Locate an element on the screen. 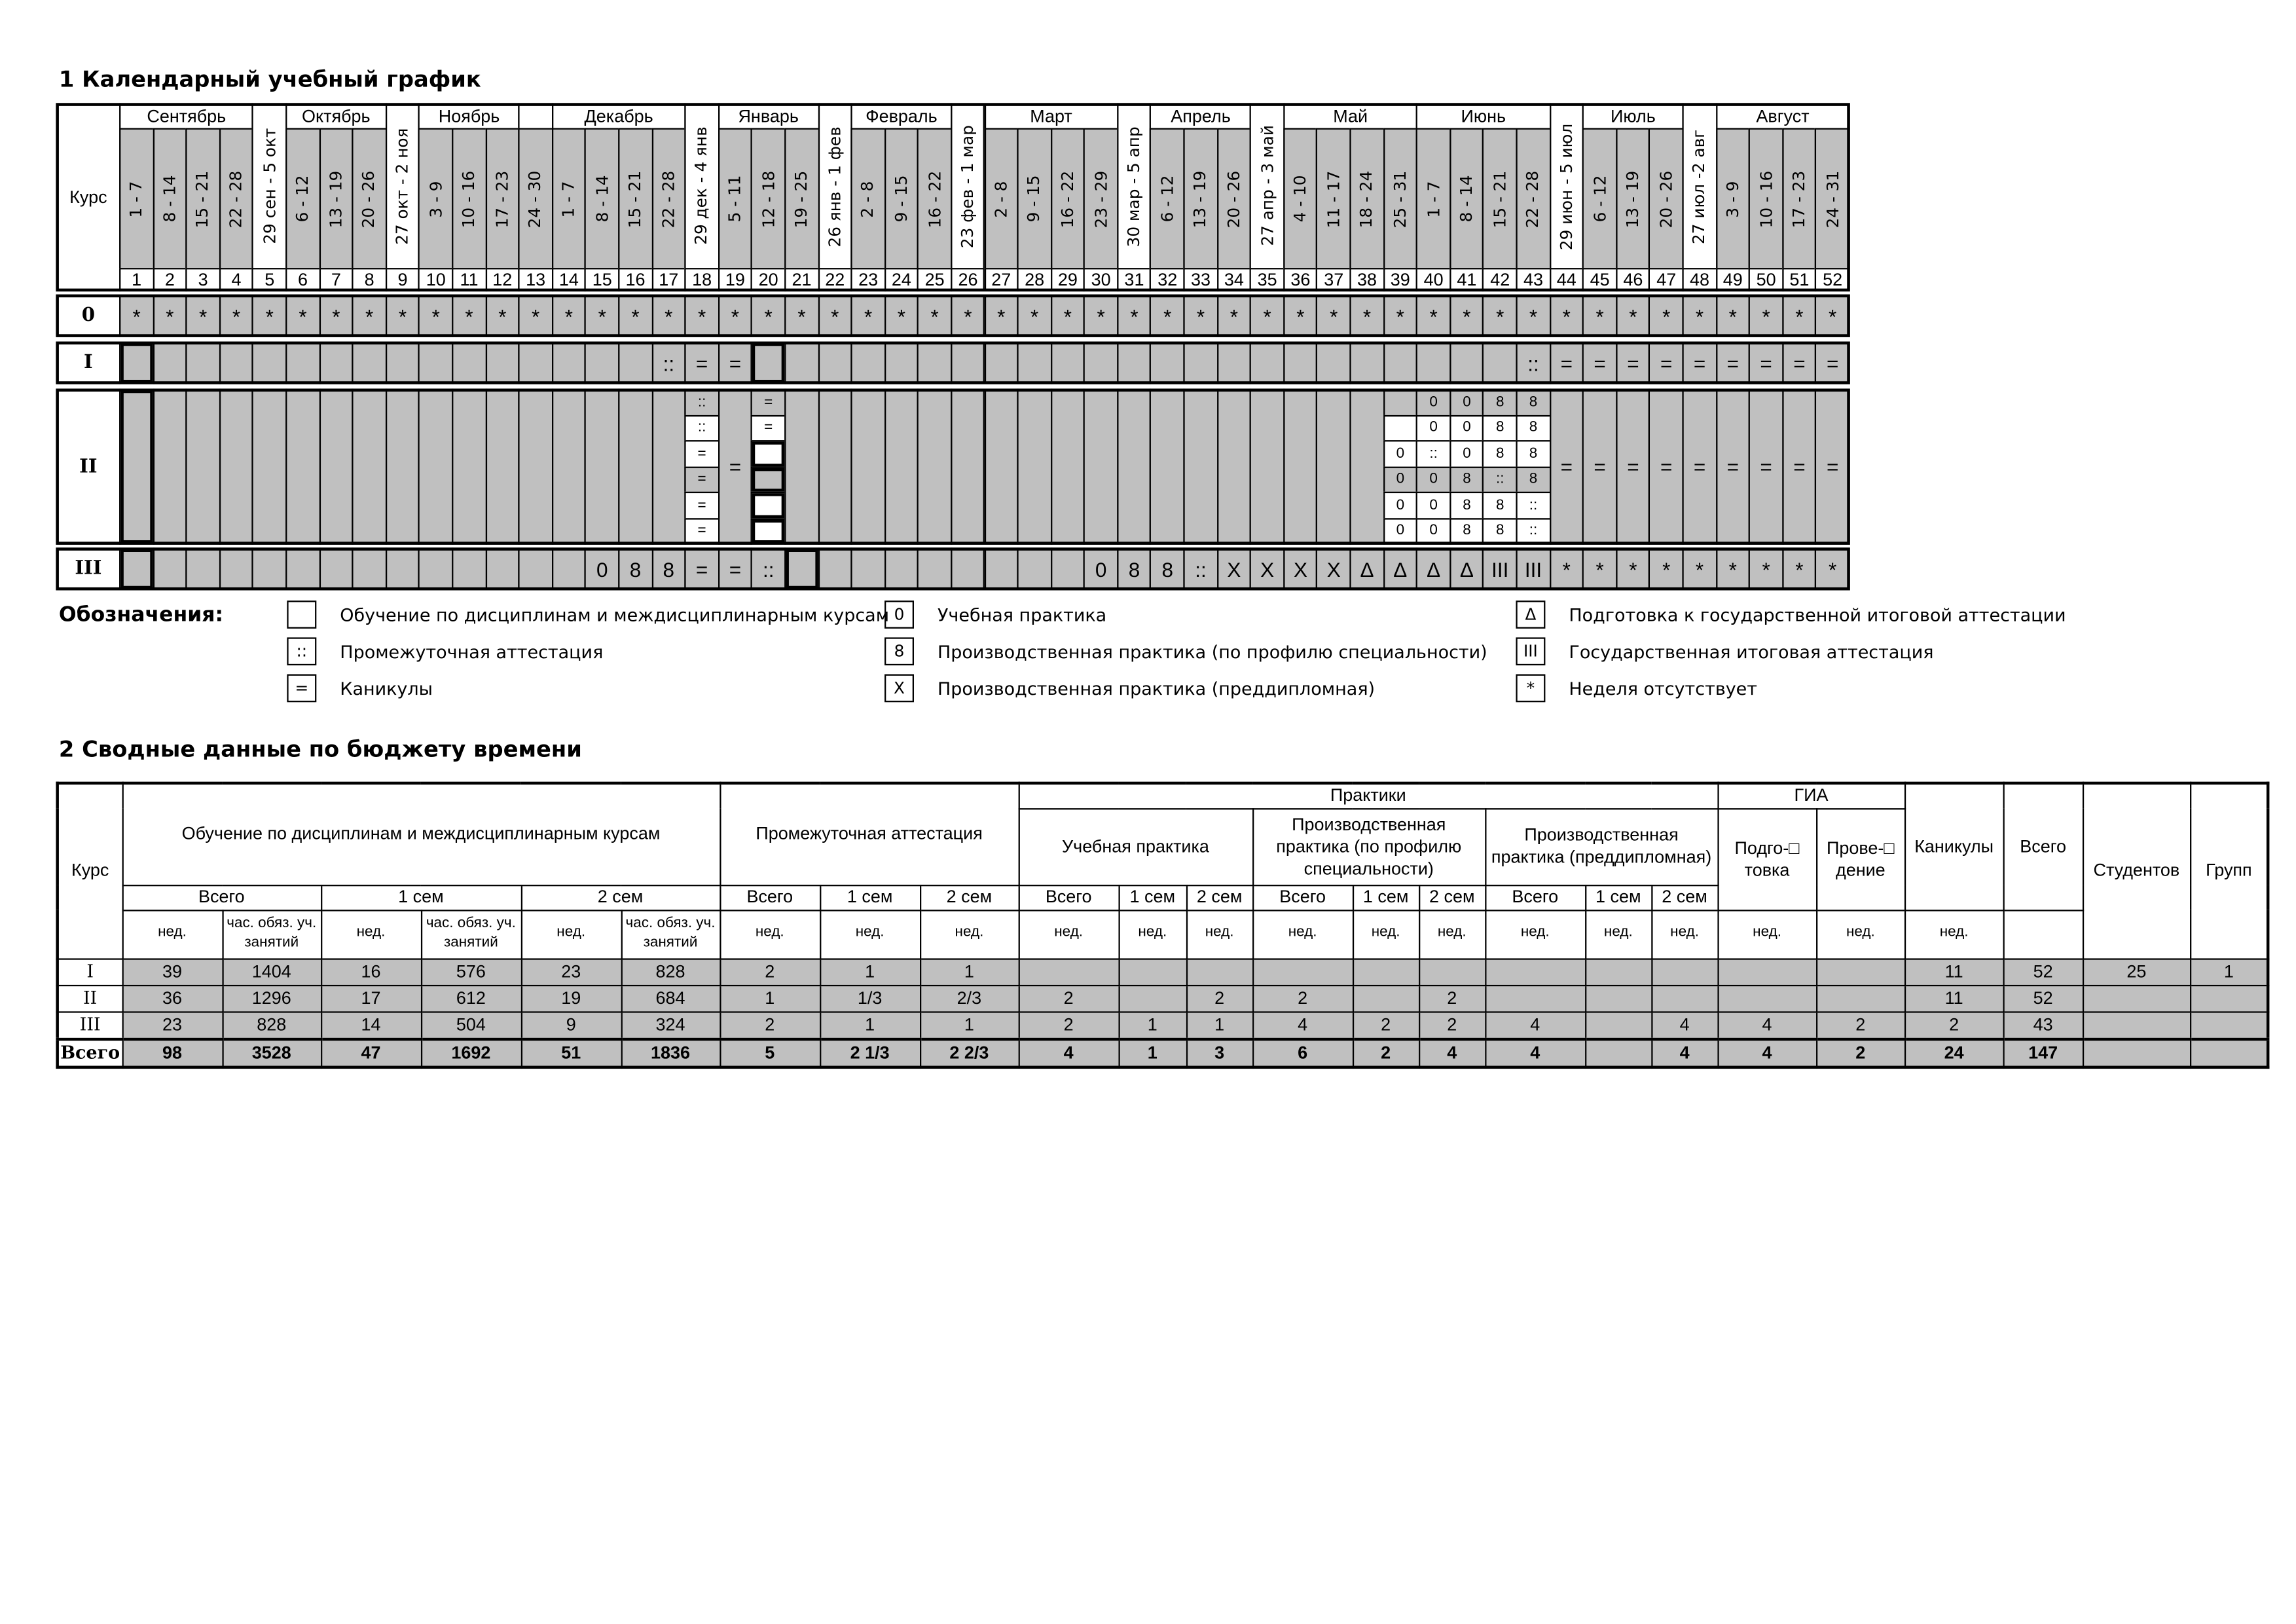 This screenshot has width=2296, height=1624. week-number-text: 7 is located at coordinates (336, 279).